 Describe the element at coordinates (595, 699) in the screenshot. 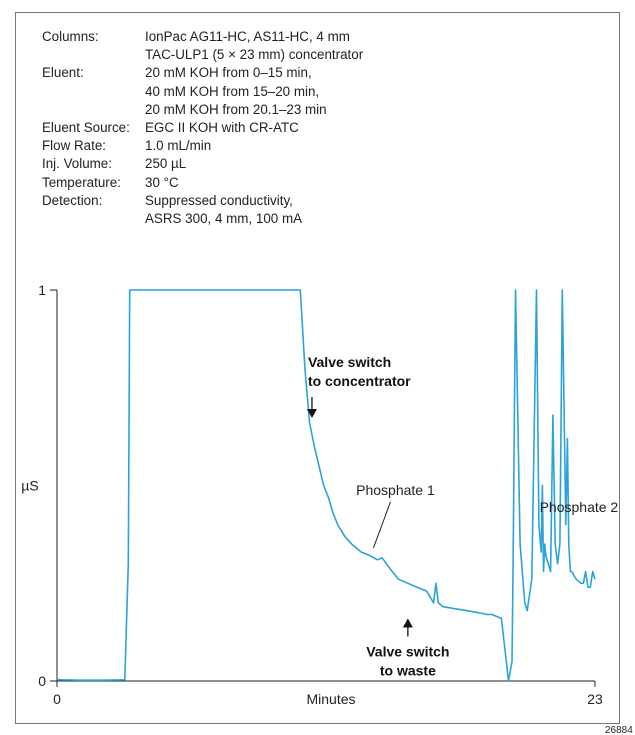

I see `x-tick-label: 23` at that location.